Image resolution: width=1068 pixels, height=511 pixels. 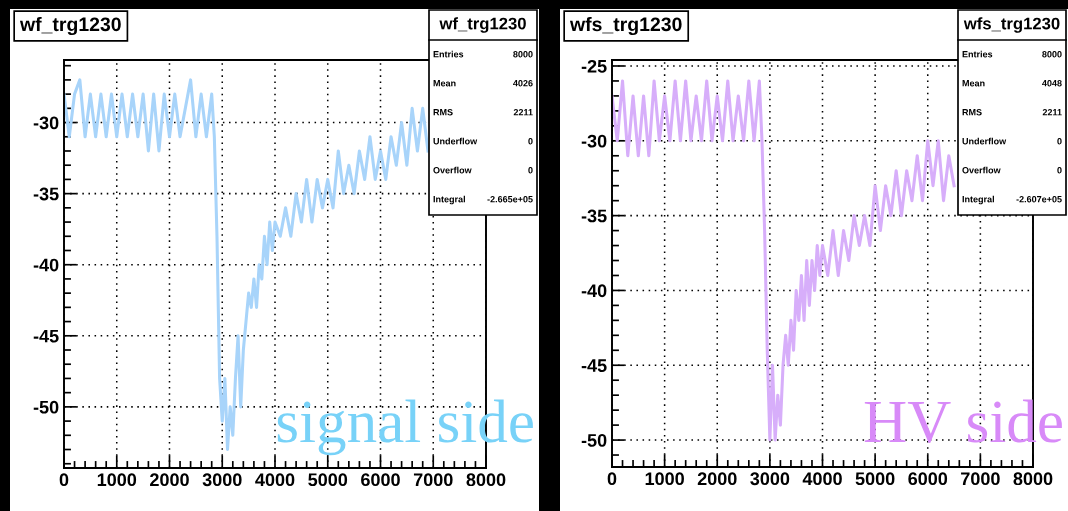 I want to click on annotation: -2.607e+05, so click(x=1039, y=199).